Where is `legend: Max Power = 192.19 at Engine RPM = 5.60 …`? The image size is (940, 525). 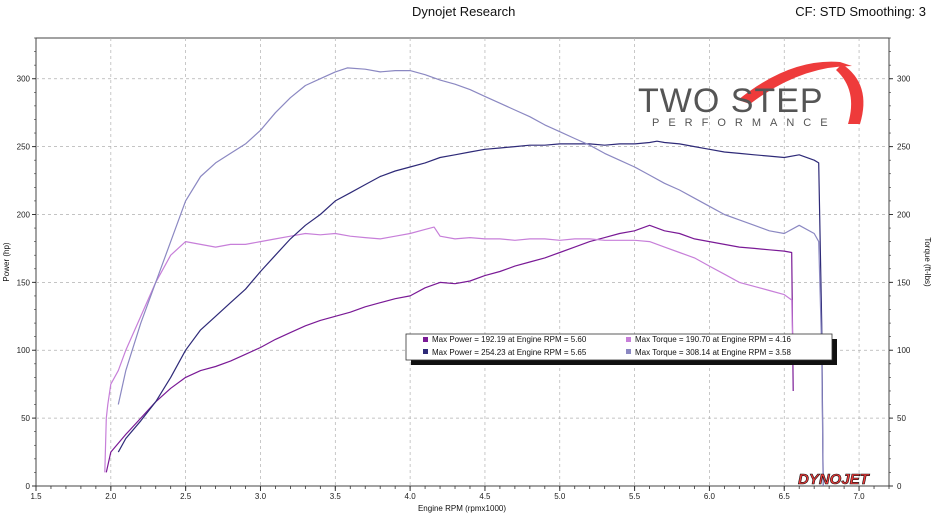
legend: Max Power = 192.19 at Engine RPM = 5.60 … is located at coordinates (621, 349).